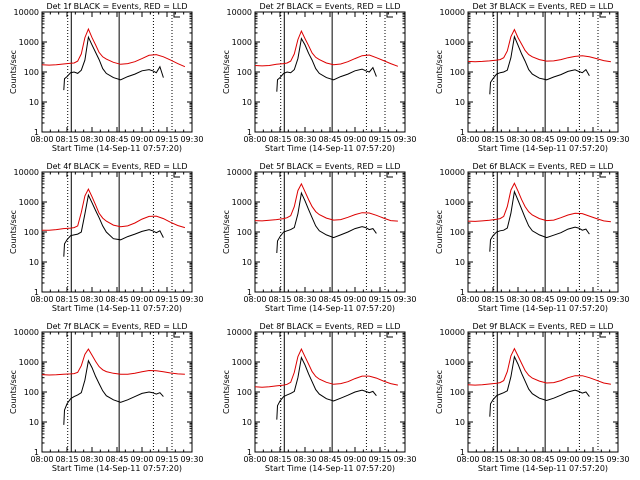 This screenshot has width=640, height=480. What do you see at coordinates (542, 166) in the screenshot?
I see `chart-title: Det 6f BLACK = Events, RED = LLD` at bounding box center [542, 166].